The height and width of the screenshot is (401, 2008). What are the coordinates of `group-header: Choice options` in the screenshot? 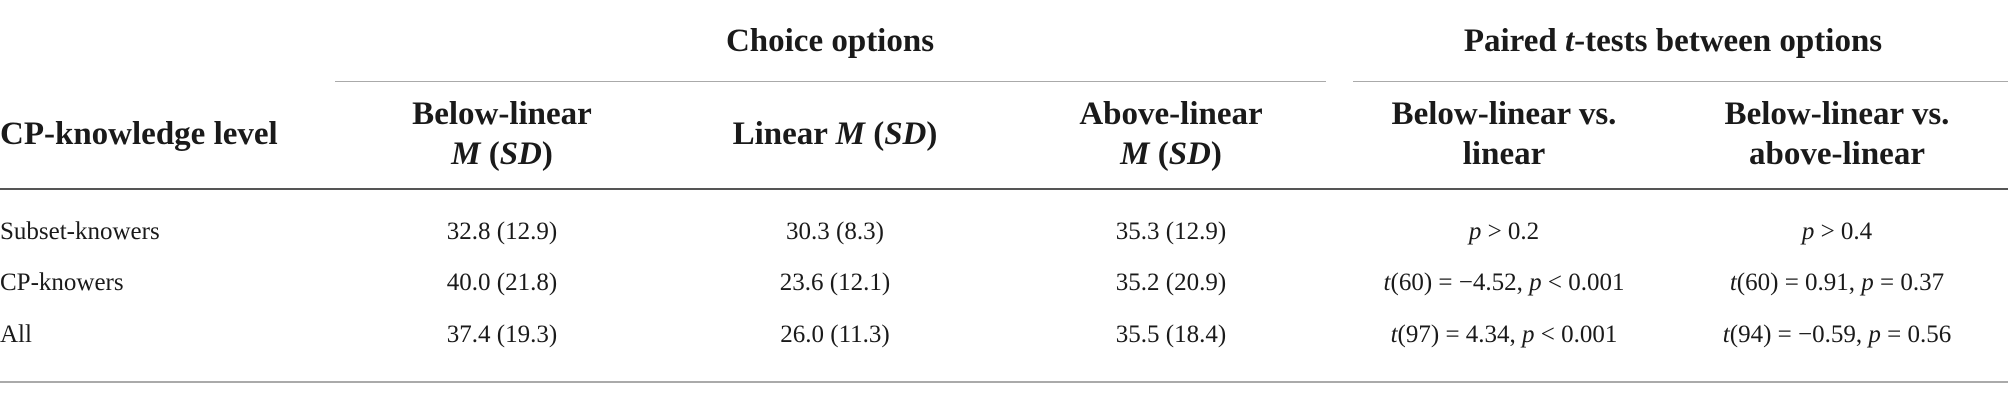 It's located at (830, 41).